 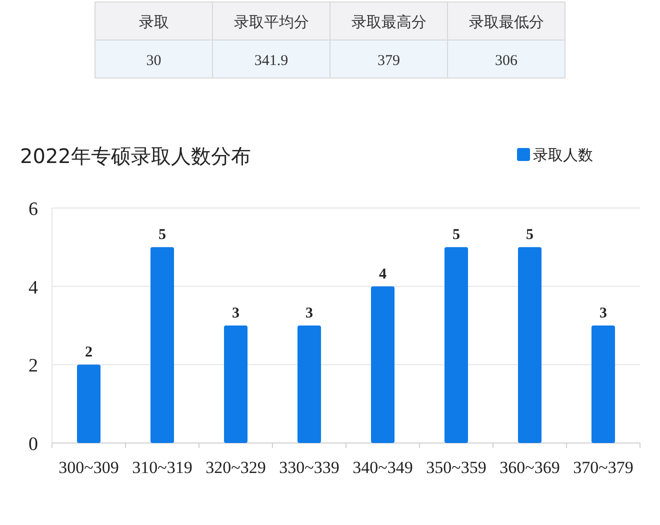 What do you see at coordinates (382, 467) in the screenshot?
I see `x-tick-label: 340~349` at bounding box center [382, 467].